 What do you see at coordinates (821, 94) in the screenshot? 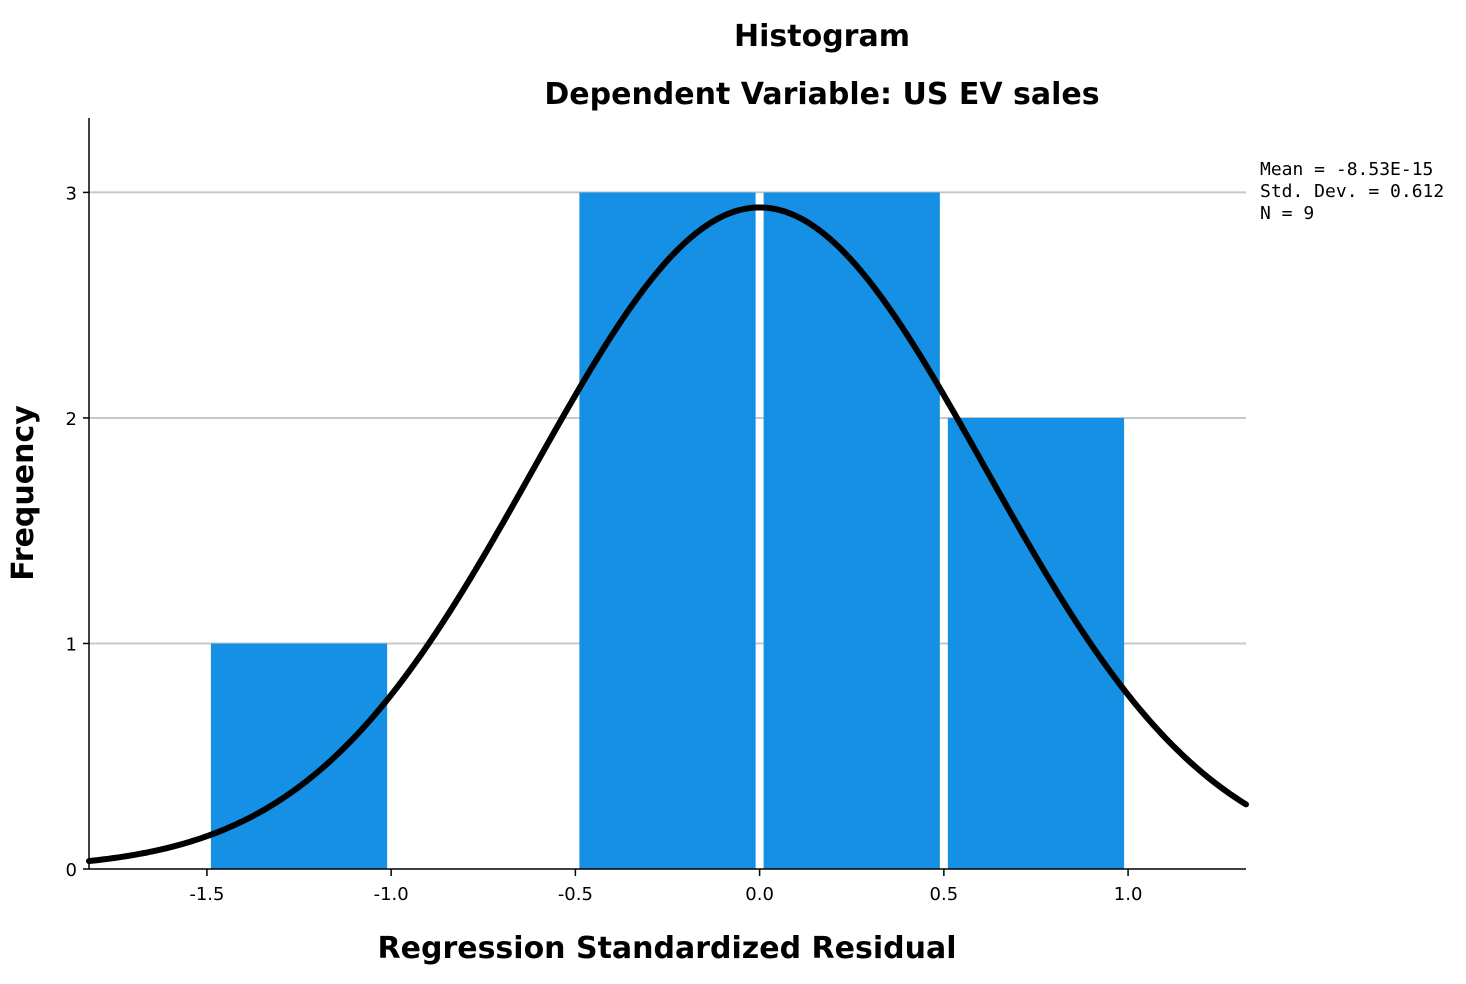
I see `chart-subtitle: Dependent Variable: US EV sales` at bounding box center [821, 94].